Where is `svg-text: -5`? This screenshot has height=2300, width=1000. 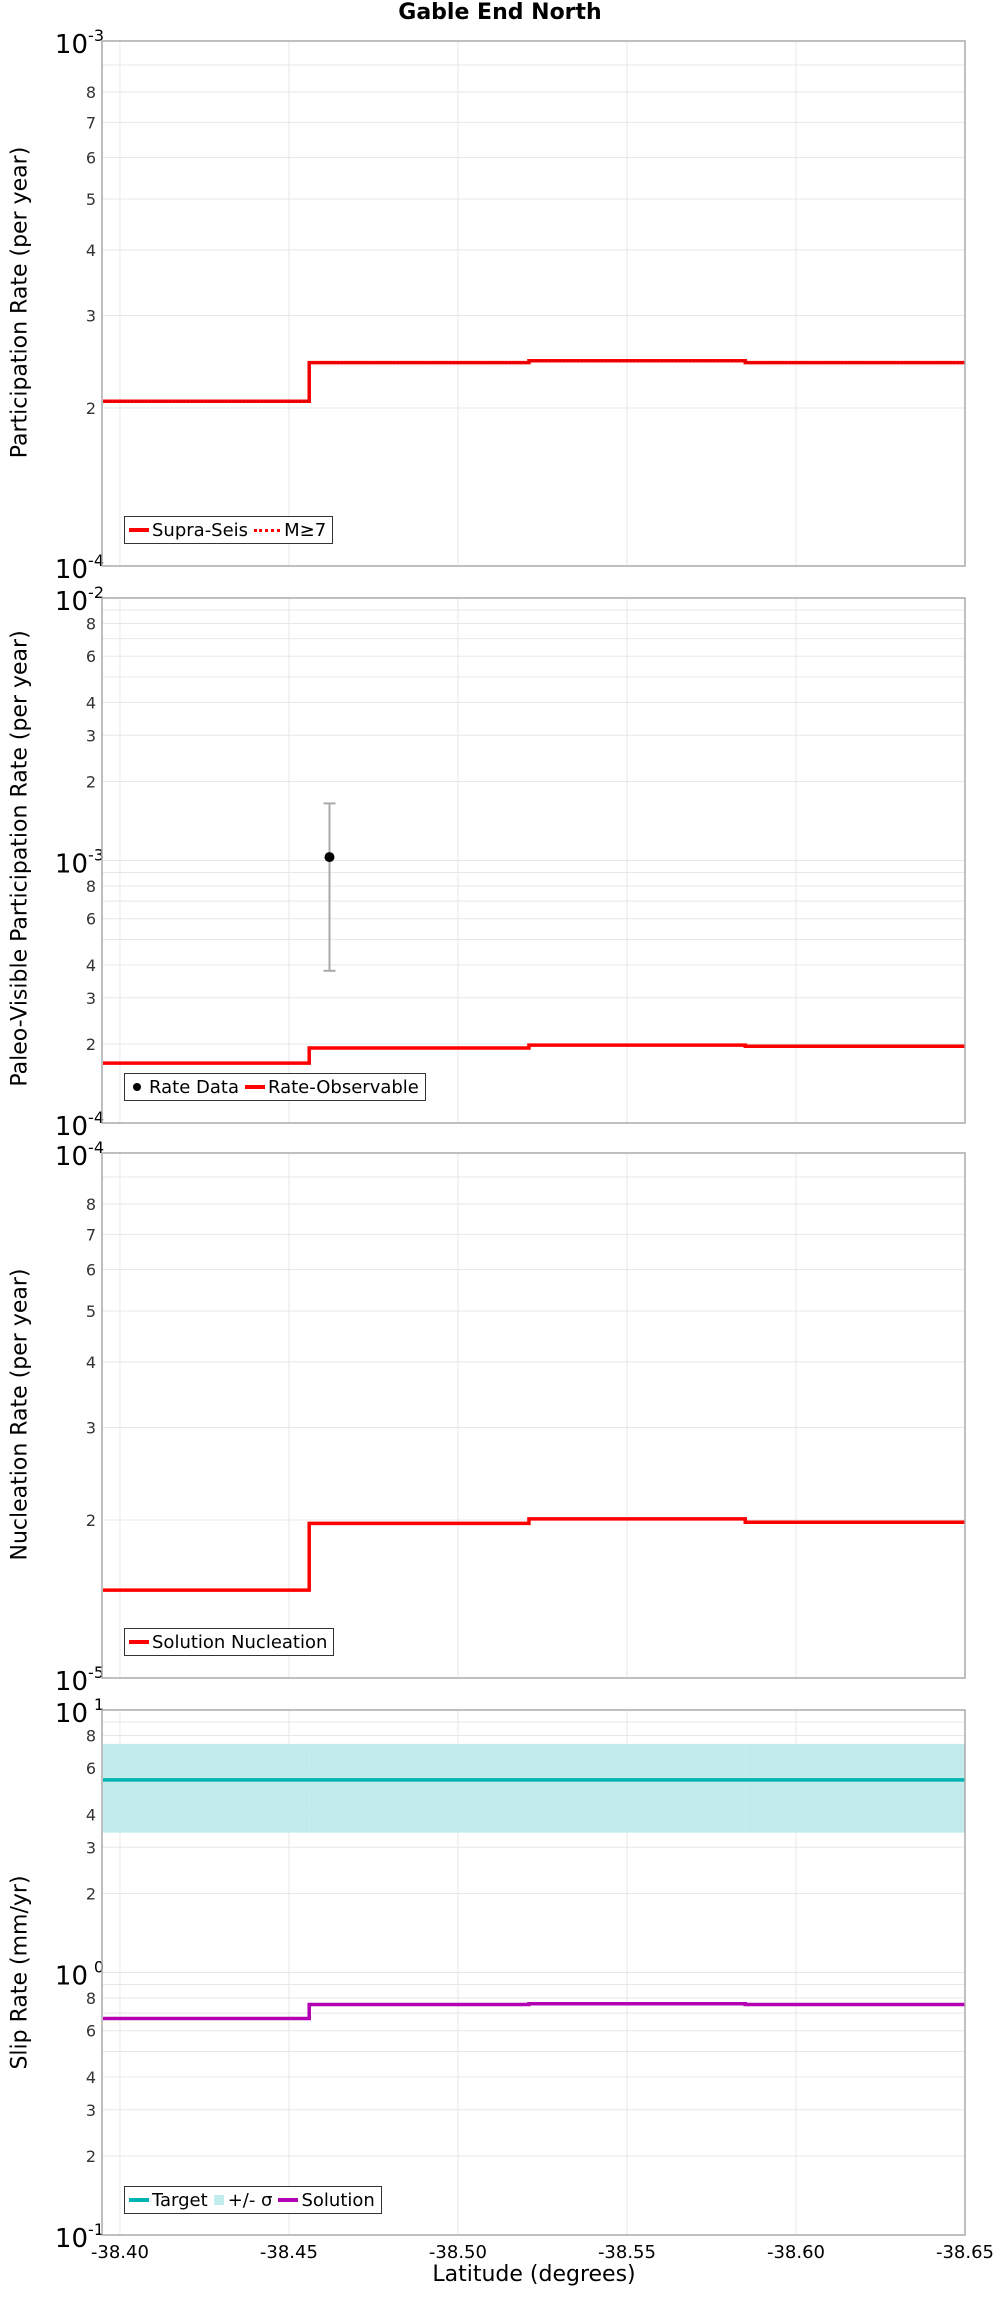 svg-text: -5 is located at coordinates (96, 1672).